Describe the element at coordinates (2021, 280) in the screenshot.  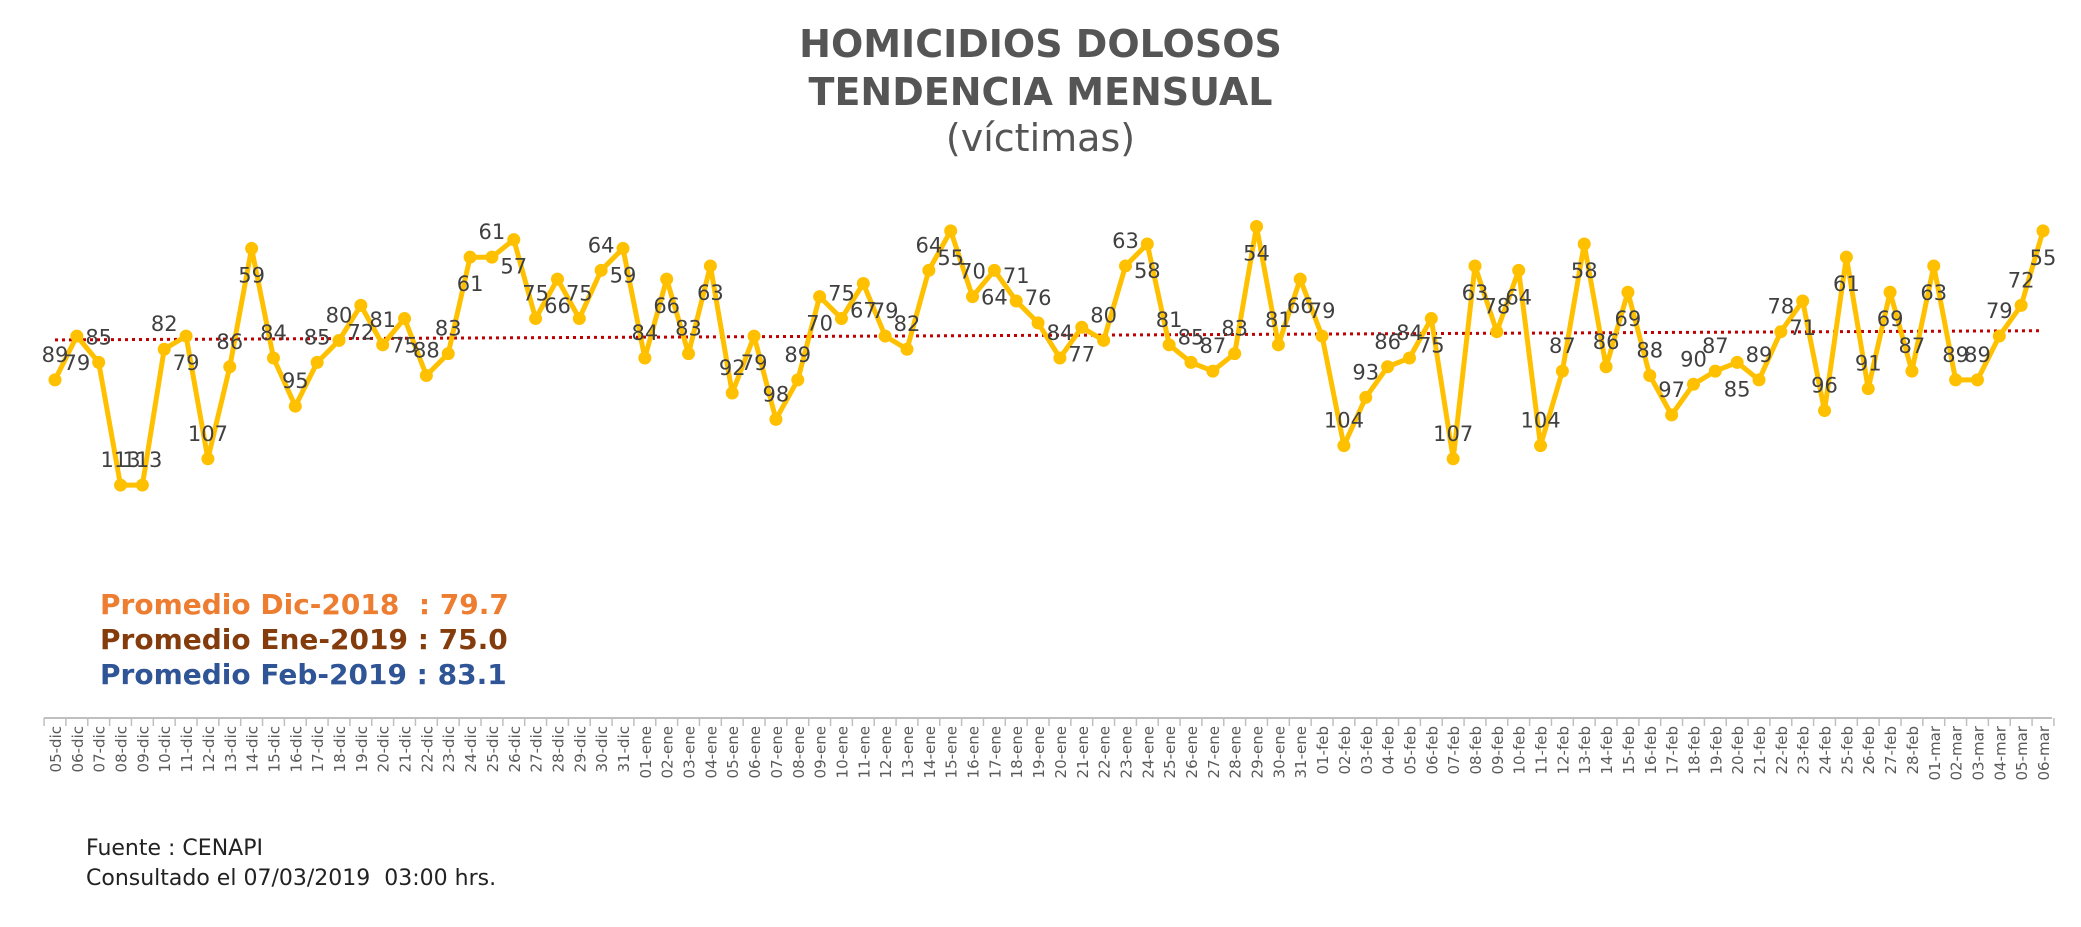
I see `data-label: 72` at that location.